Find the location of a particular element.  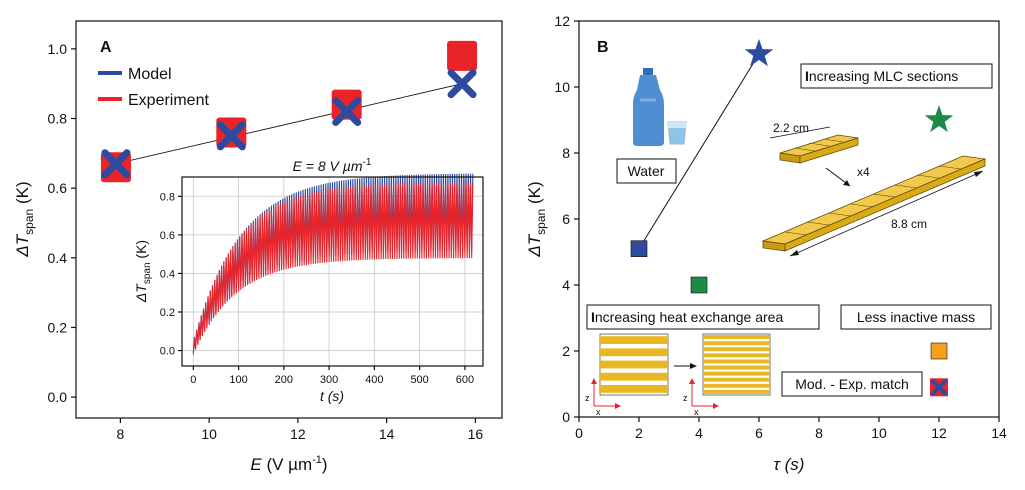

inset-xtick-label: 0 is located at coordinates (193, 380).